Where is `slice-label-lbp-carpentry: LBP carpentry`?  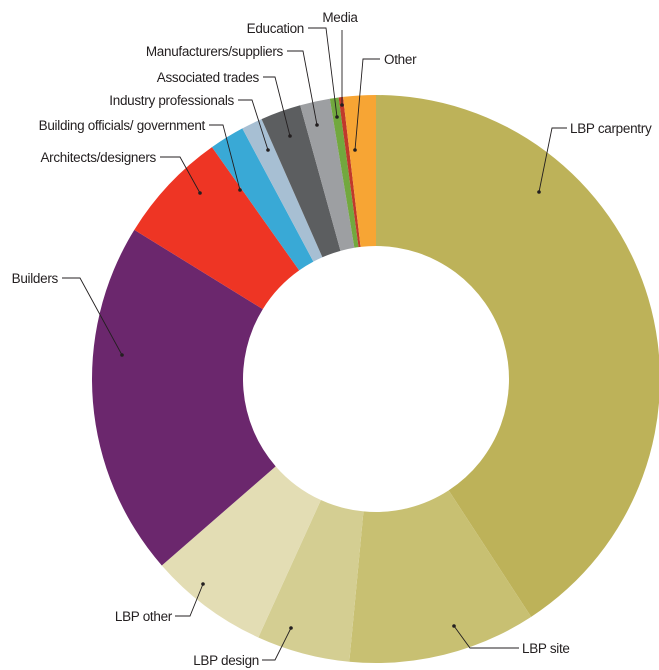
slice-label-lbp-carpentry: LBP carpentry is located at coordinates (611, 128).